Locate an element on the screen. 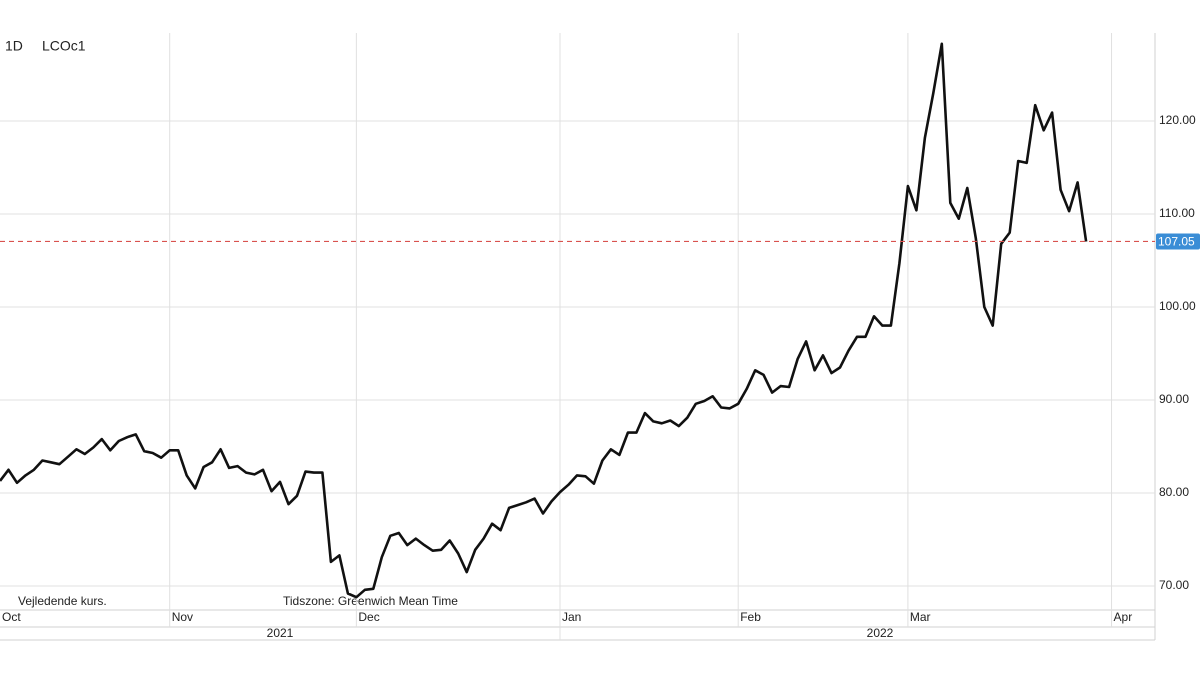  chart-title: LCOc1 is located at coordinates (64, 46).